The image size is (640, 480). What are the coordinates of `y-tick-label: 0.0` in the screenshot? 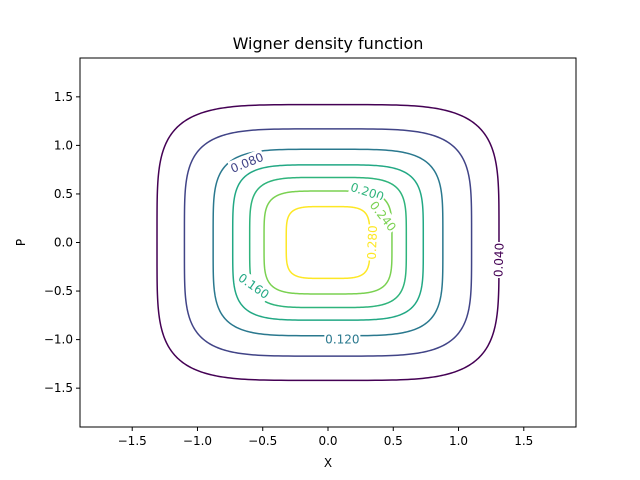 It's located at (63, 243).